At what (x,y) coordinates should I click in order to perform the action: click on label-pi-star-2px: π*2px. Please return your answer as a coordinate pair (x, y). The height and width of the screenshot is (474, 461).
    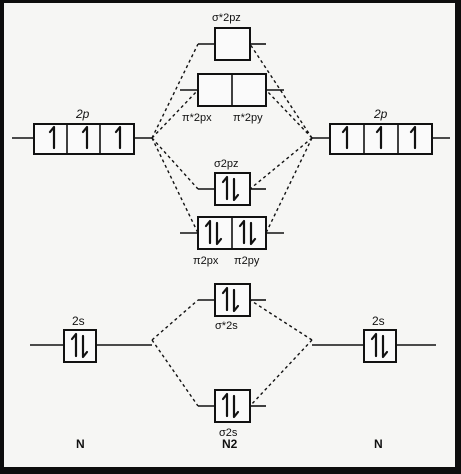
    Looking at the image, I should click on (197, 118).